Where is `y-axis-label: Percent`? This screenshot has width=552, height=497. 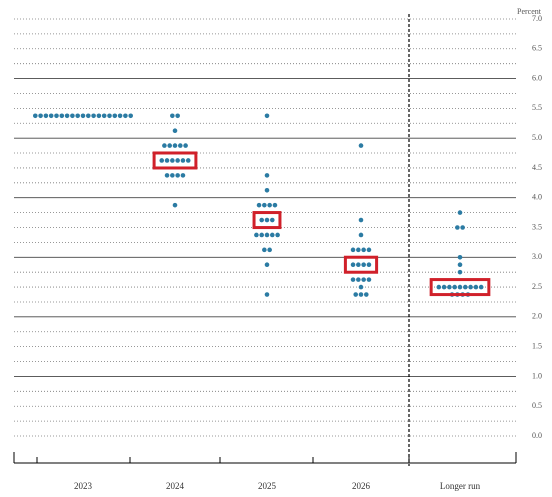
y-axis-label: Percent is located at coordinates (529, 11).